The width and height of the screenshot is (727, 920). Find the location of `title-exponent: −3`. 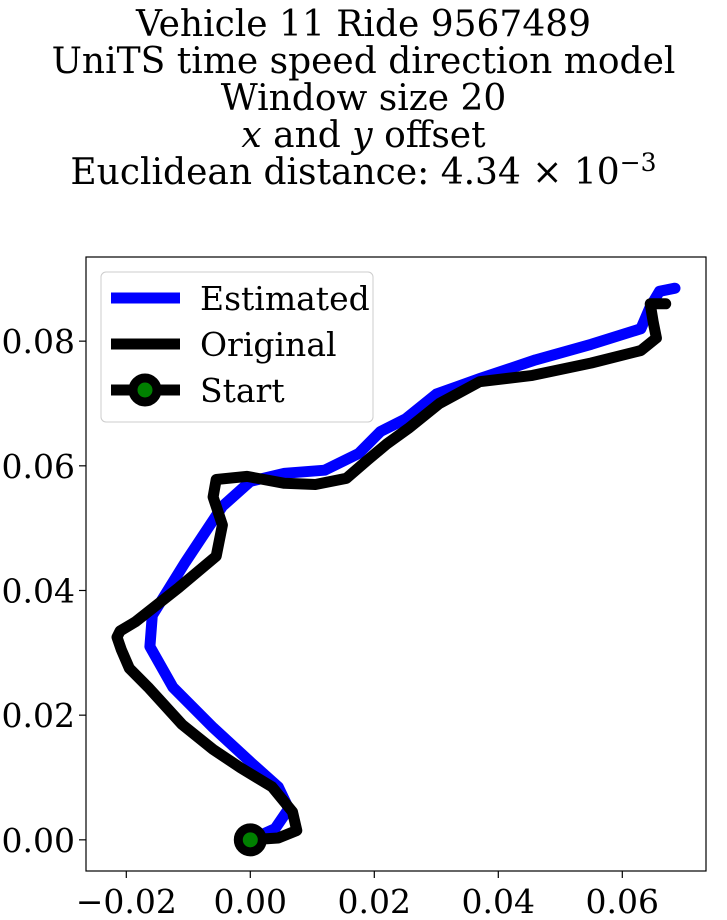

title-exponent: −3 is located at coordinates (638, 162).